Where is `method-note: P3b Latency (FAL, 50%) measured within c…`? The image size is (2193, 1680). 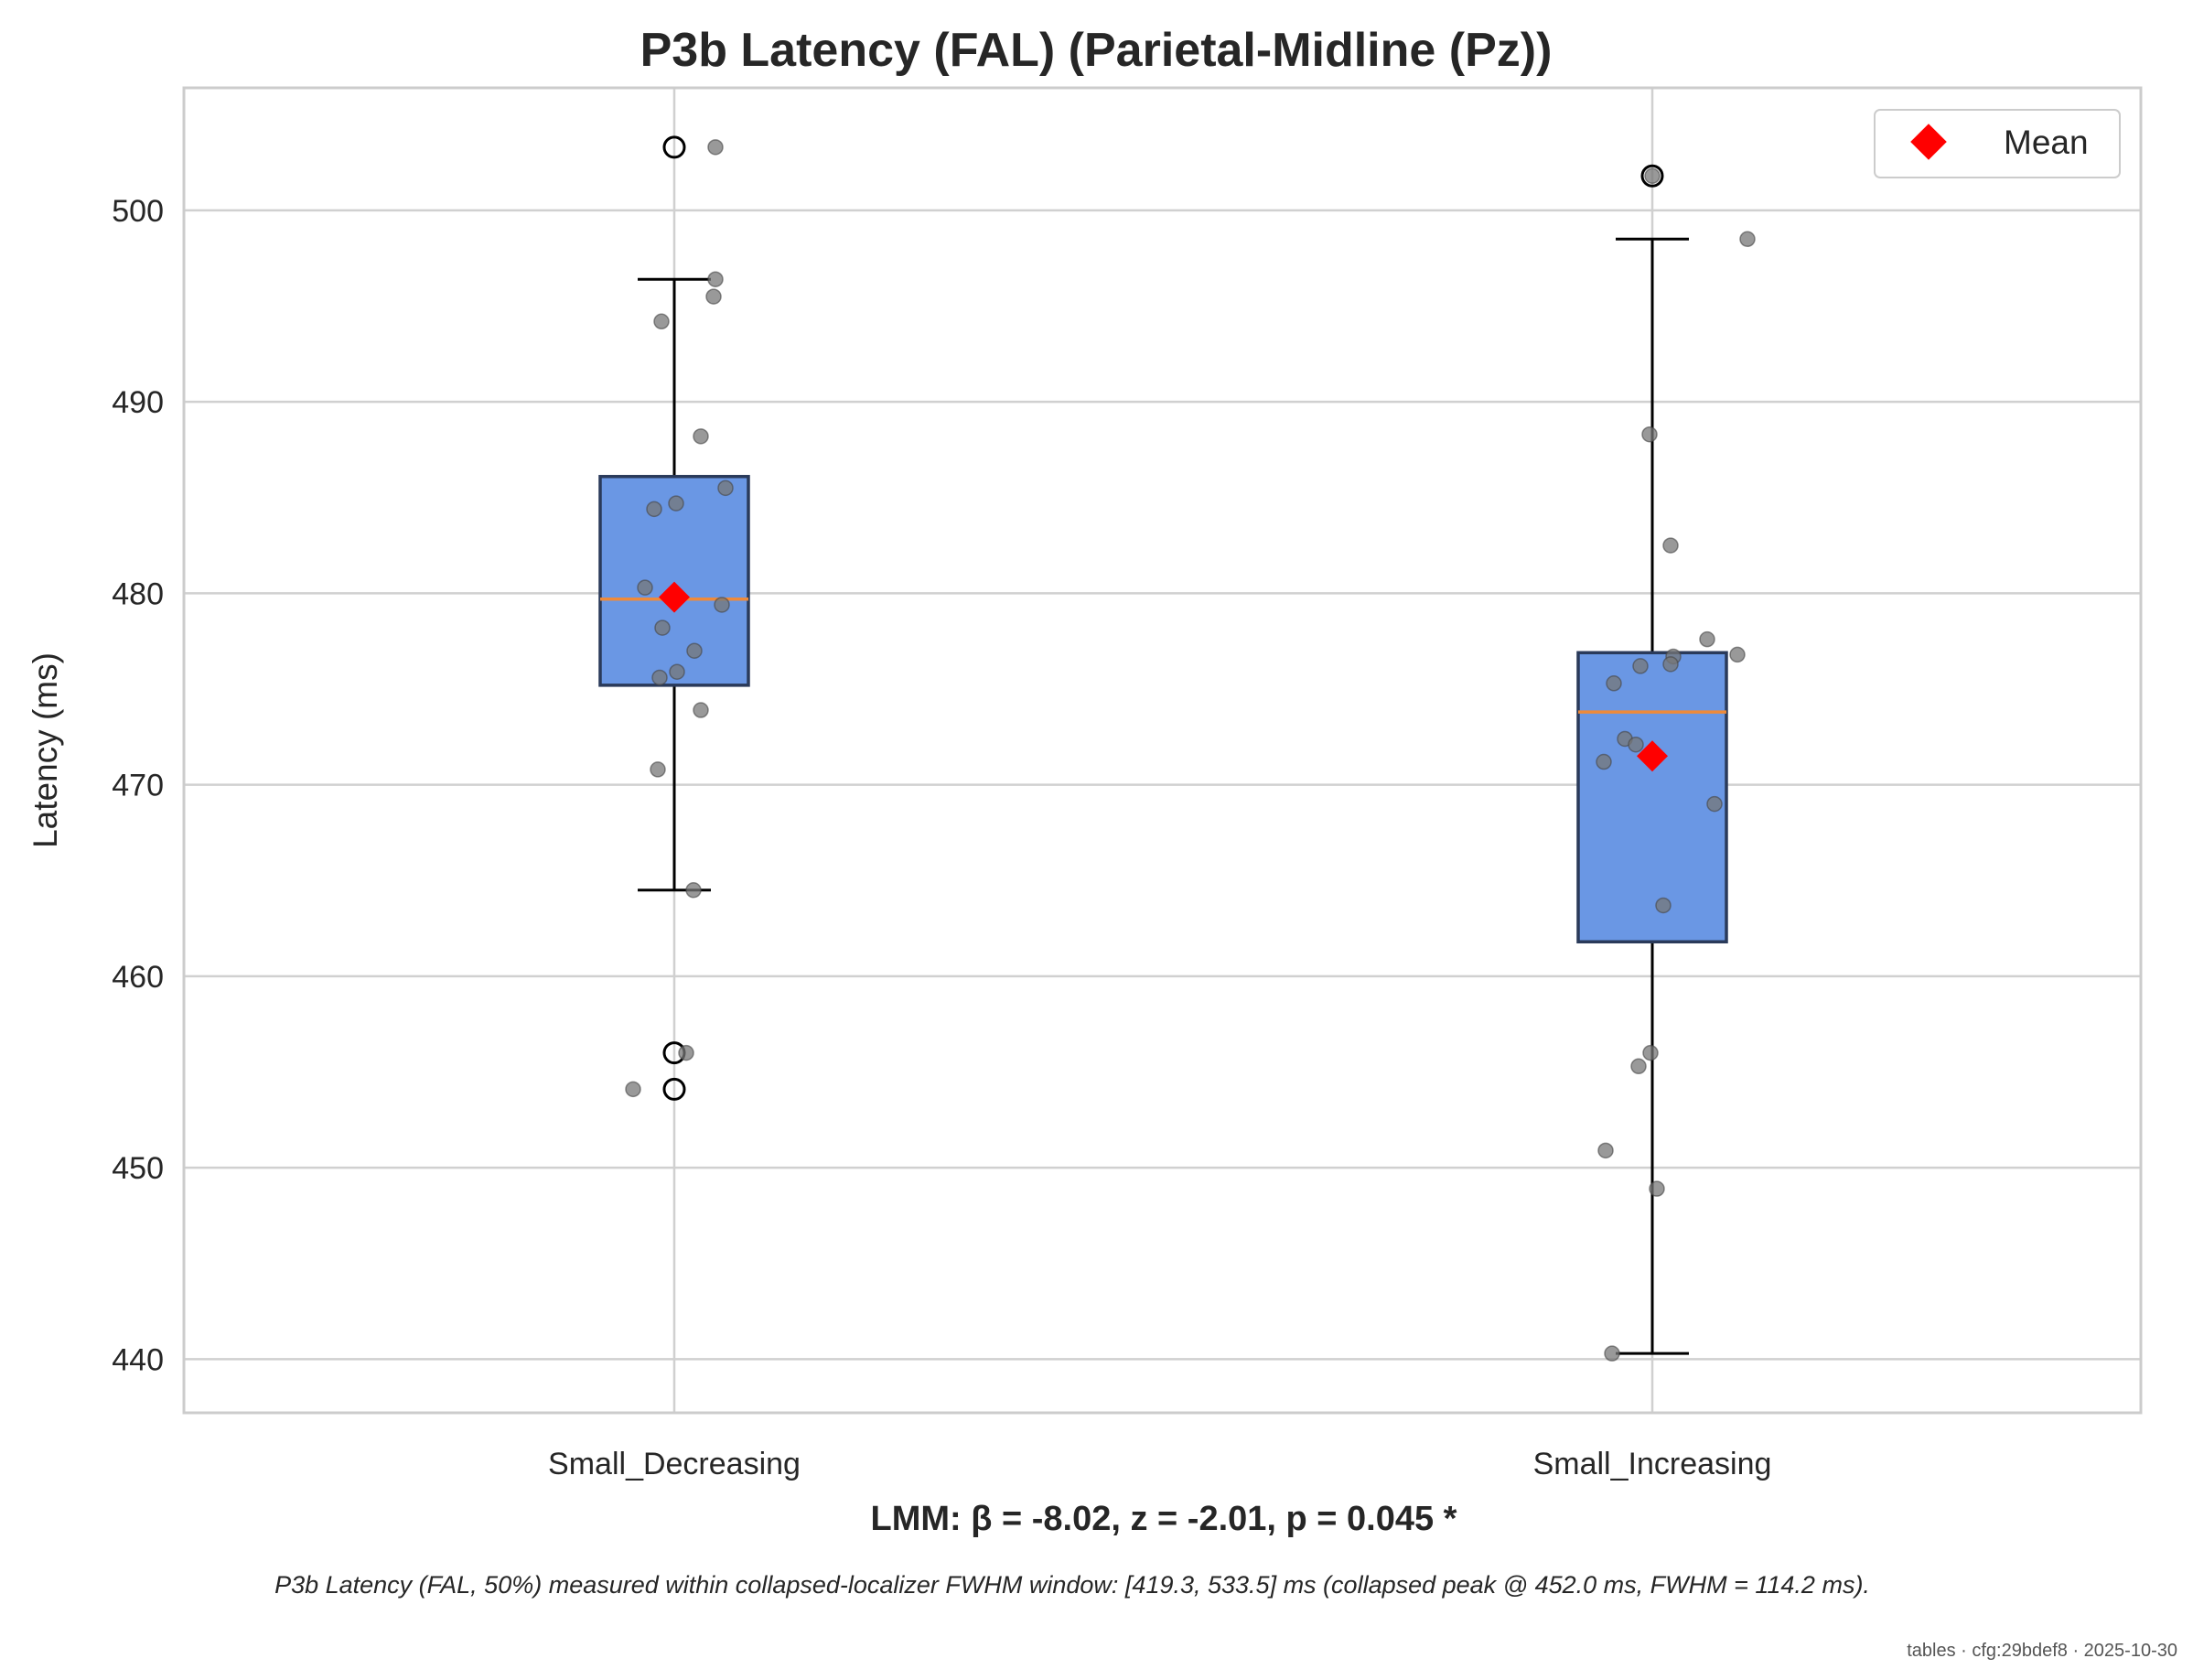 method-note: P3b Latency (FAL, 50%) measured within c… is located at coordinates (1072, 1585).